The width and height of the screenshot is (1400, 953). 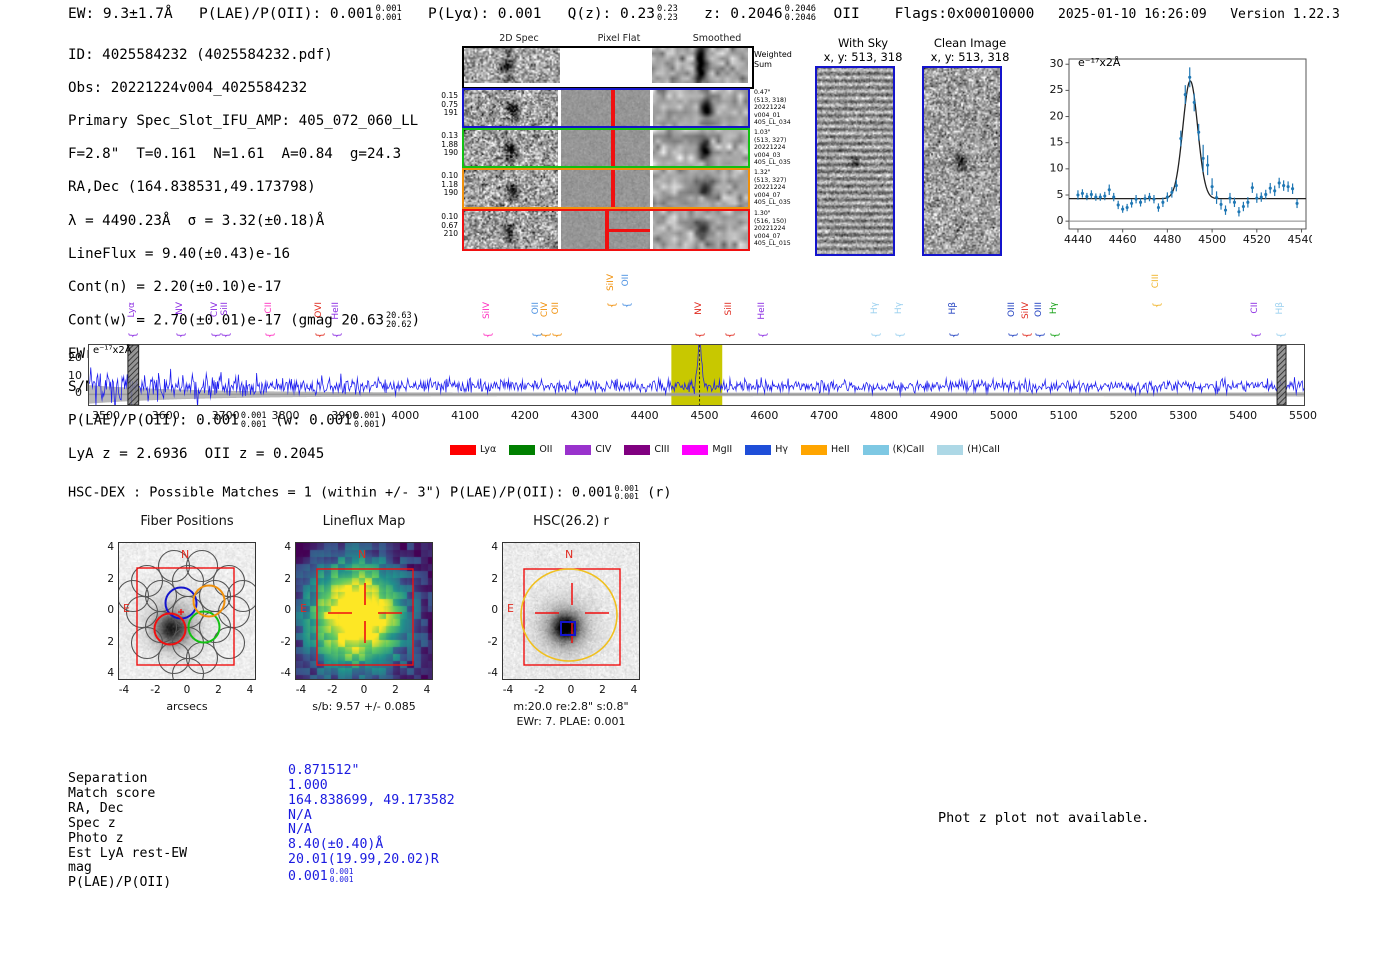 I want to click on lineflux-overlay, so click(x=364, y=611).